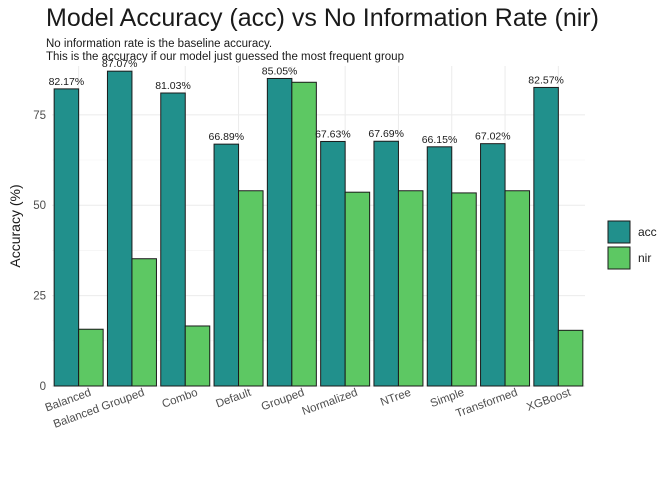 The width and height of the screenshot is (672, 480). What do you see at coordinates (43, 387) in the screenshot?
I see `y-tick-label-0: 0` at bounding box center [43, 387].